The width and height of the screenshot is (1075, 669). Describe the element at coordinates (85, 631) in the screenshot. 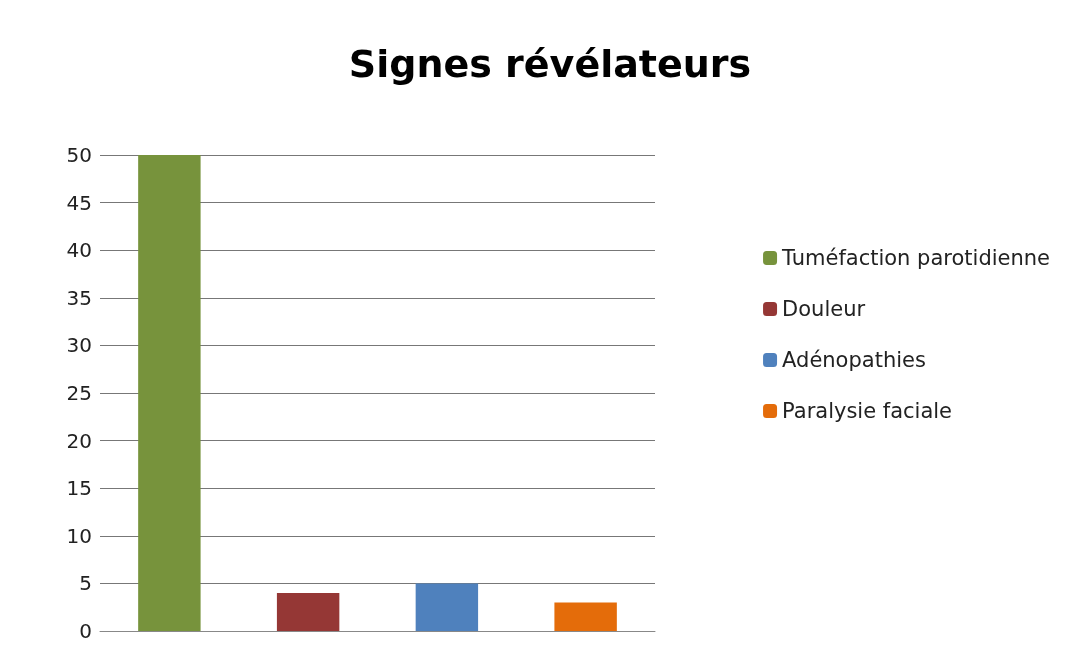

I see `y-tick-label: 0` at that location.